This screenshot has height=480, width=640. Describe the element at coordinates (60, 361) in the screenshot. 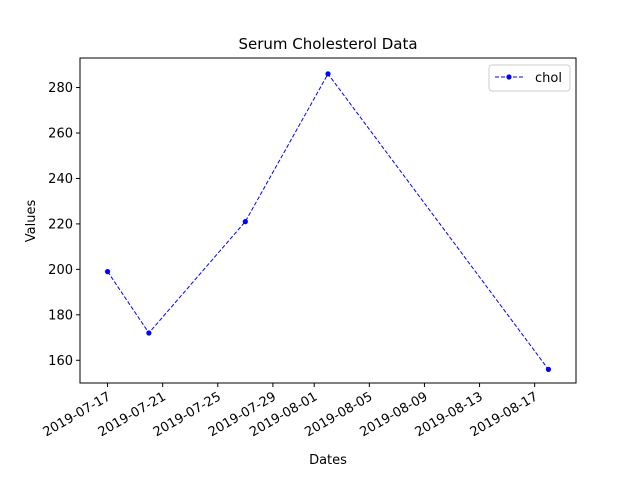

I see `y-tick-label: 160` at that location.